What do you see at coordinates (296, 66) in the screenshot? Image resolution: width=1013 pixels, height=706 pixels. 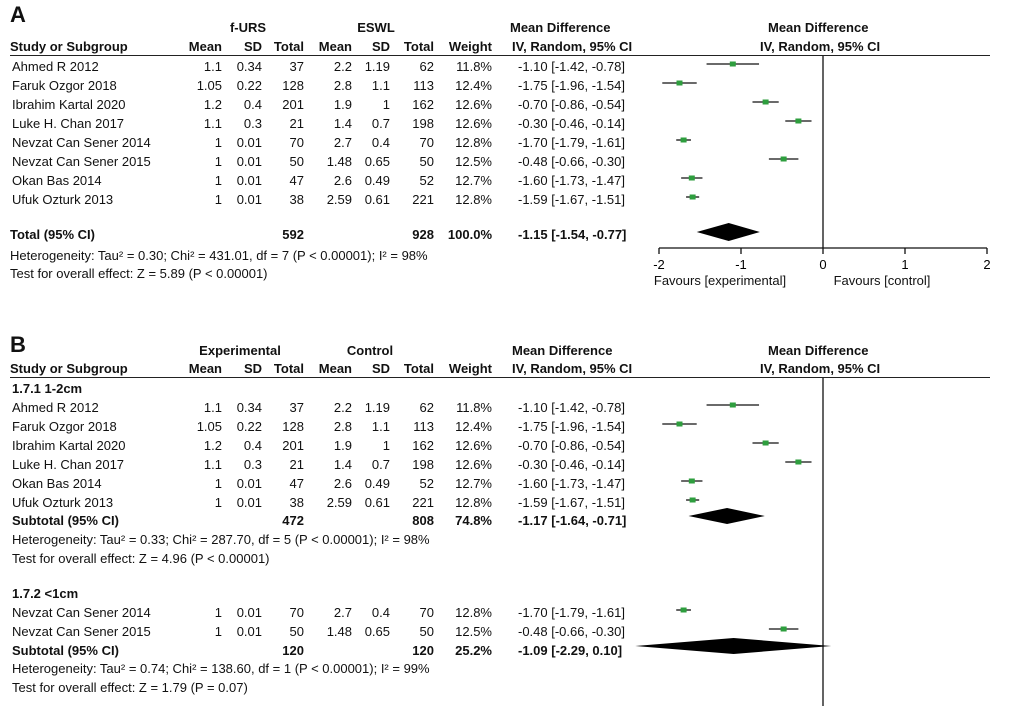 I see `total-1: 37` at bounding box center [296, 66].